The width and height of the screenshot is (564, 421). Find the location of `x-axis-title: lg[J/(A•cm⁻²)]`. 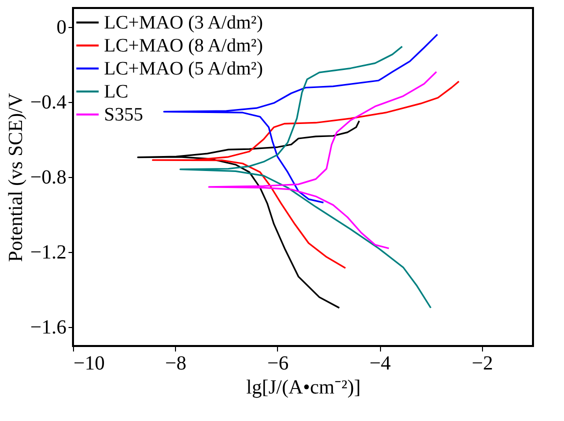

x-axis-title: lg[J/(A•cm⁻²)] is located at coordinates (303, 387).